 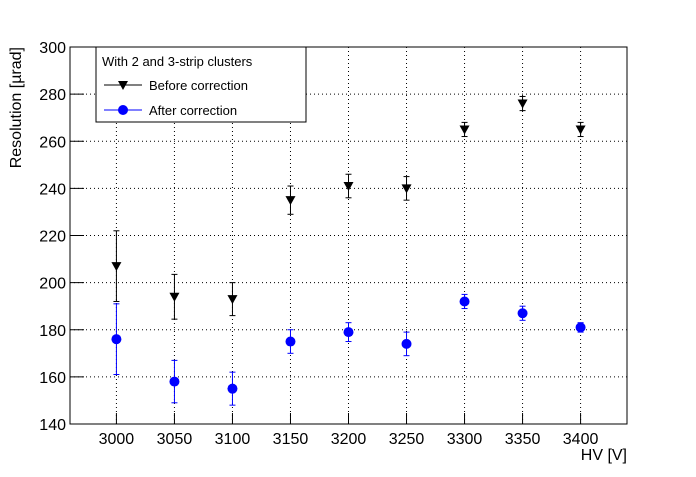 What do you see at coordinates (193, 110) in the screenshot?
I see `legend-label: After correction` at bounding box center [193, 110].